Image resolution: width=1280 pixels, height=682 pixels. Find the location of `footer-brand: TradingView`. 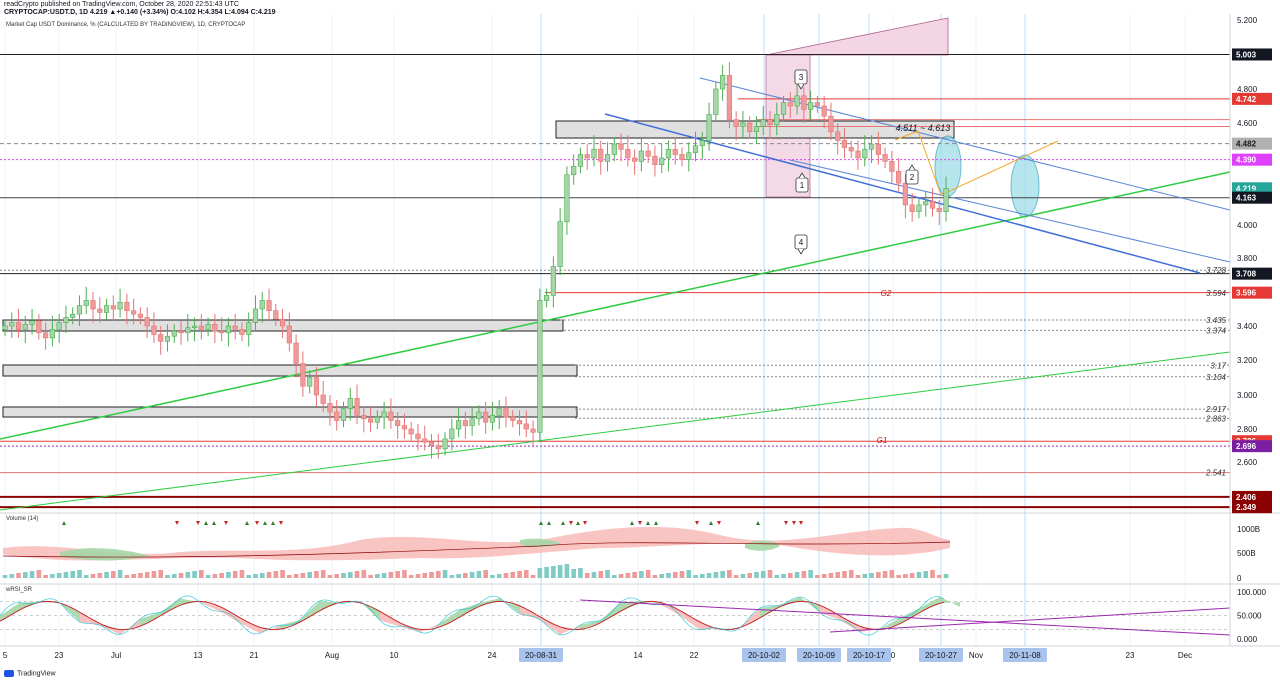

footer-brand: TradingView is located at coordinates (30, 673).